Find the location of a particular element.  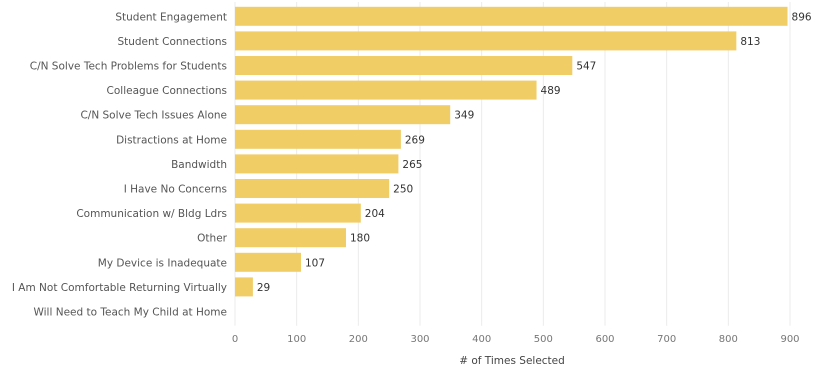

category-label: Student Connections is located at coordinates (172, 42).